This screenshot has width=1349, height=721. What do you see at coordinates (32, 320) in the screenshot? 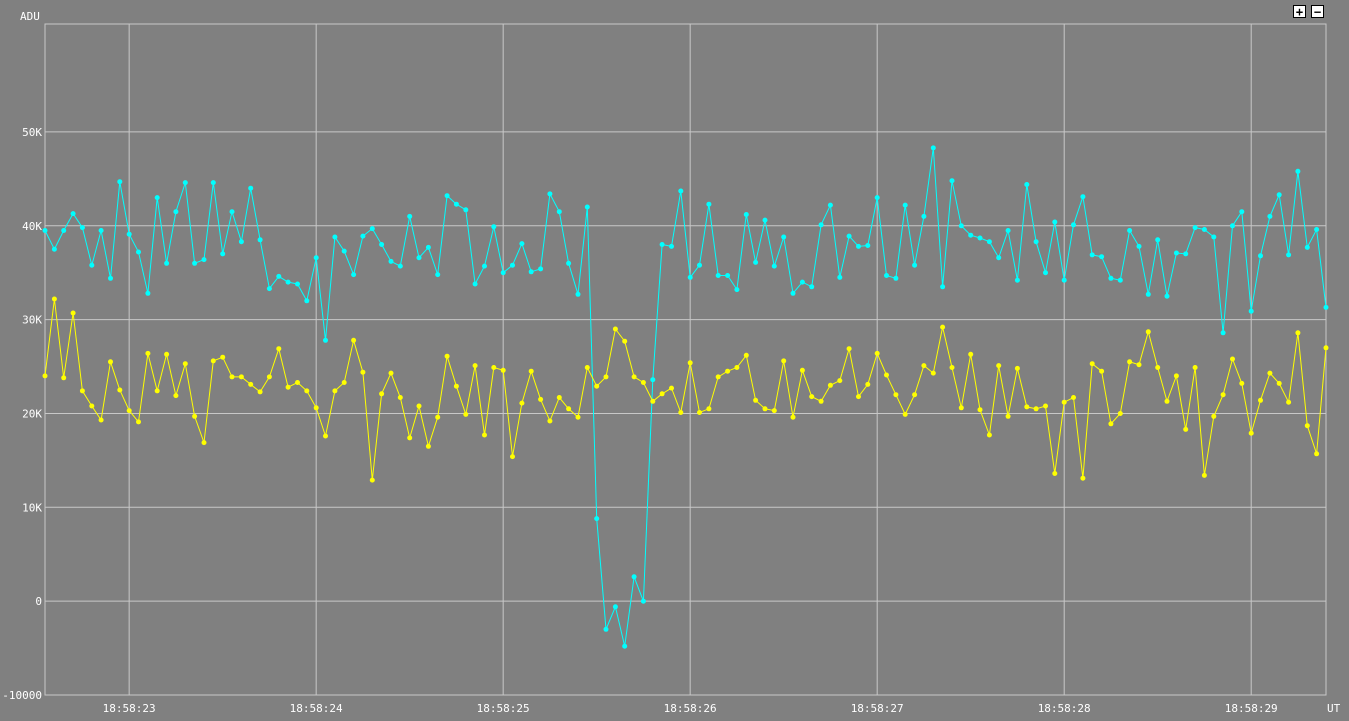
I see `y-tick-label: 30K` at bounding box center [32, 320].